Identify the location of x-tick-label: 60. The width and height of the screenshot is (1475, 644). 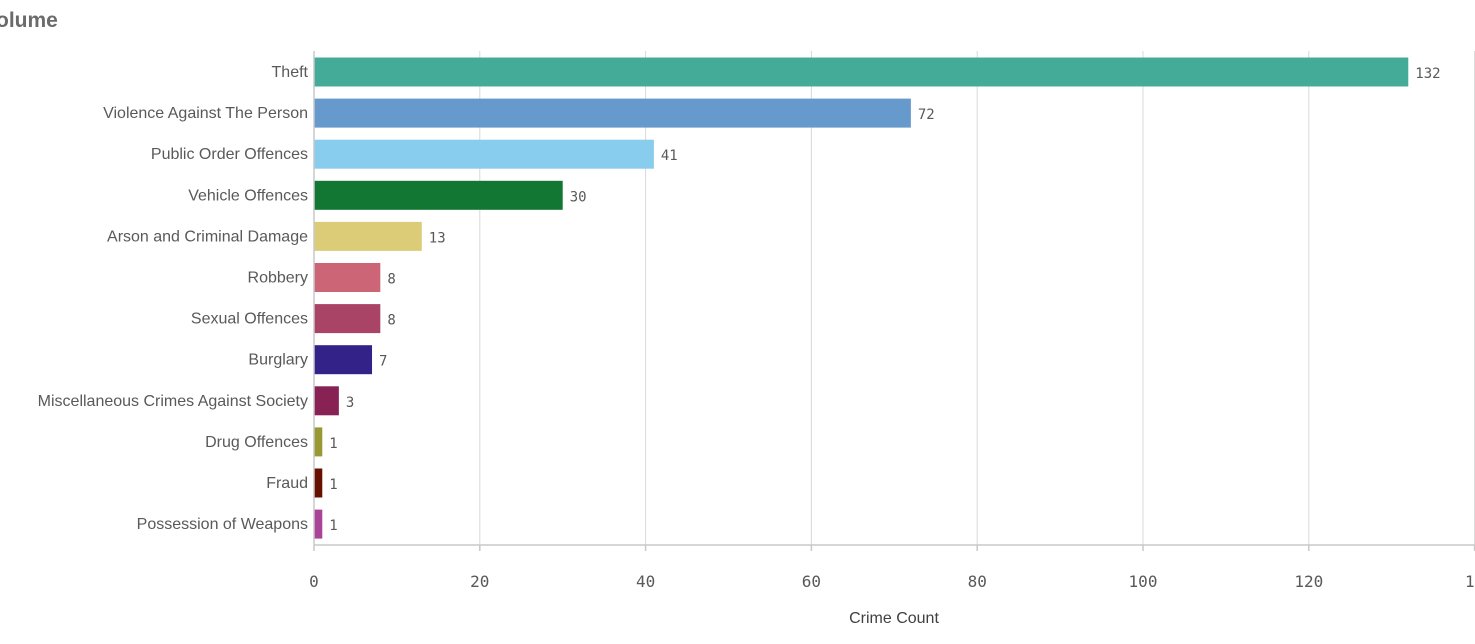
(811, 581).